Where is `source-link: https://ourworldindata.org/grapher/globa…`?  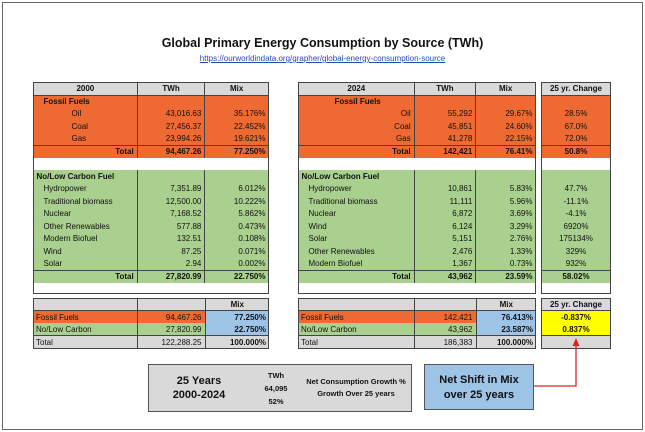
source-link: https://ourworldindata.org/grapher/globa… is located at coordinates (322, 58).